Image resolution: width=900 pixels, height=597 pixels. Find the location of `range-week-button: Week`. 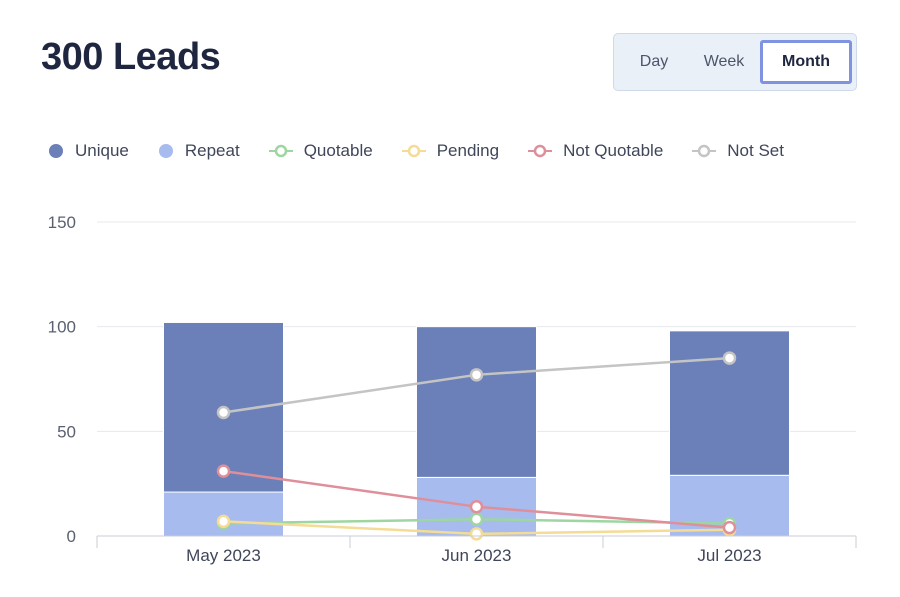

range-week-button: Week is located at coordinates (724, 61).